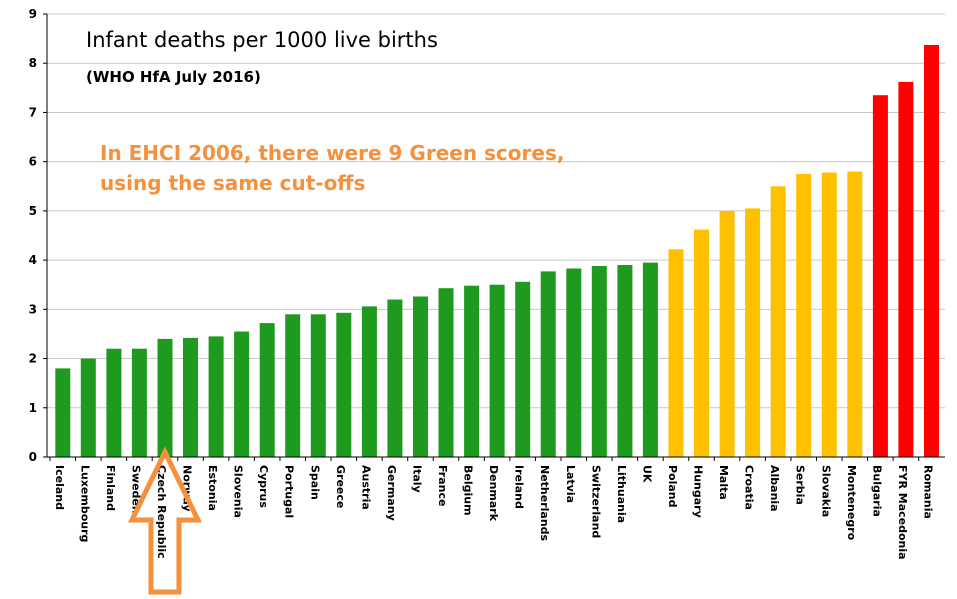  I want to click on x-tick-label: Iceland, so click(59, 487).